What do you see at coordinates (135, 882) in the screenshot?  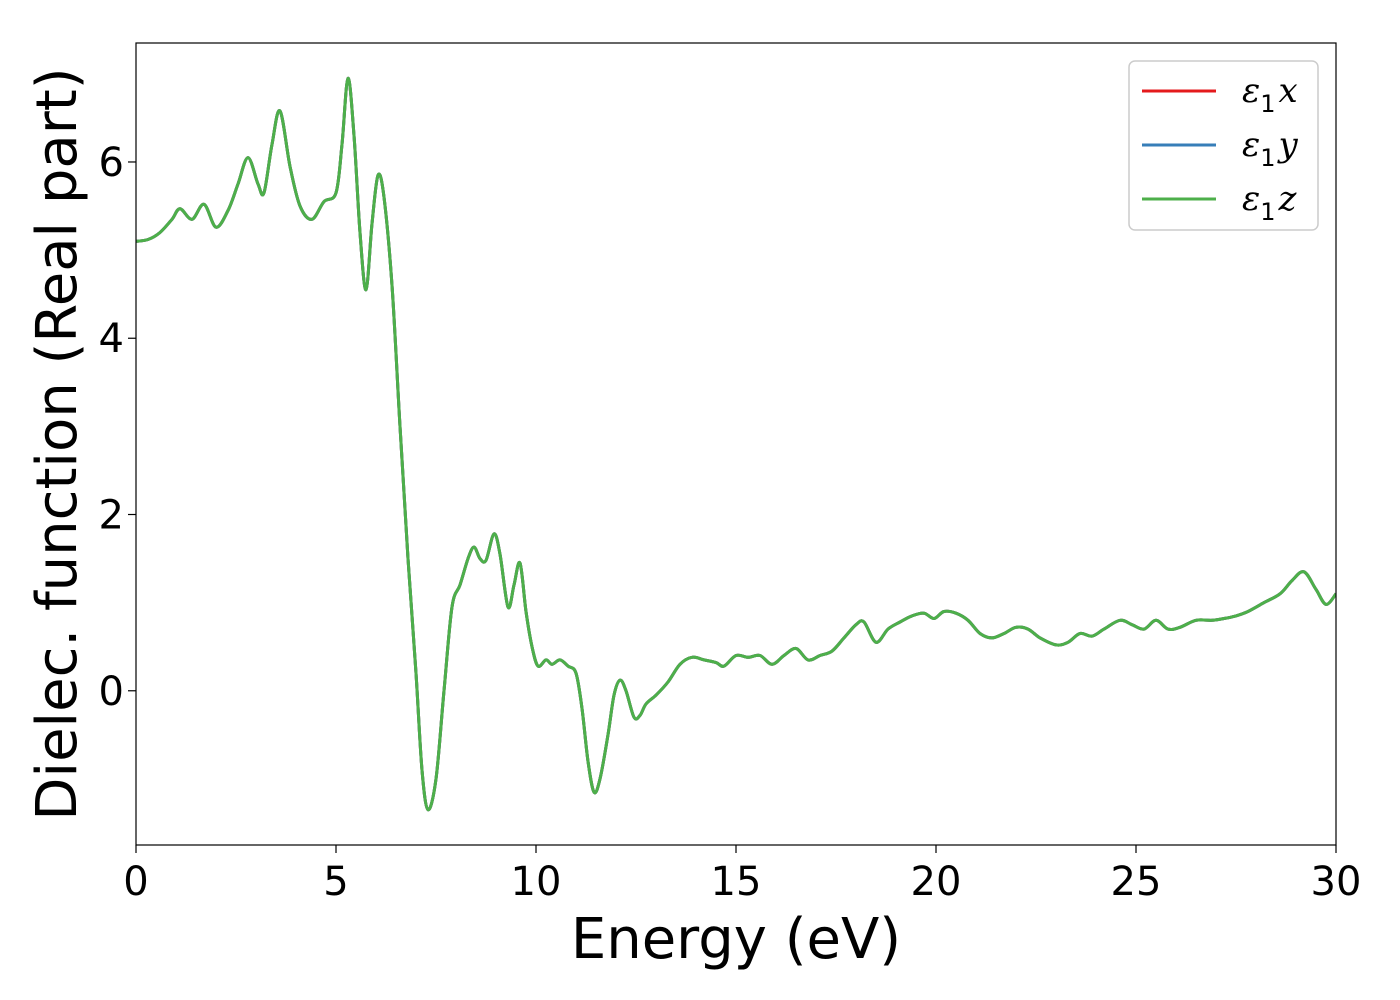 I see `x-tick-label: 0` at bounding box center [135, 882].